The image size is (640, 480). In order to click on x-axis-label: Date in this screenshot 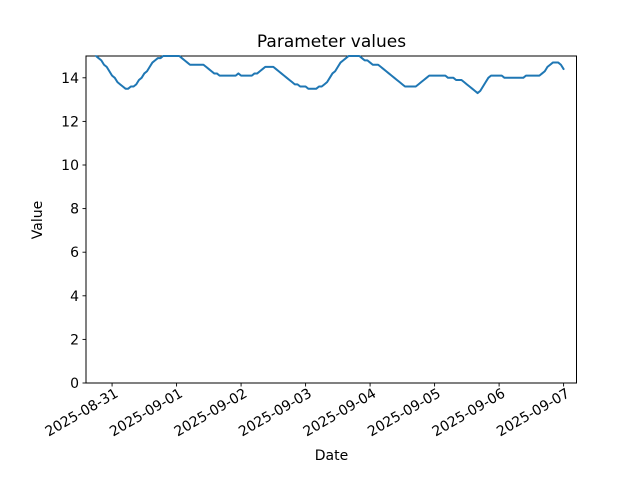, I will do `click(331, 456)`.